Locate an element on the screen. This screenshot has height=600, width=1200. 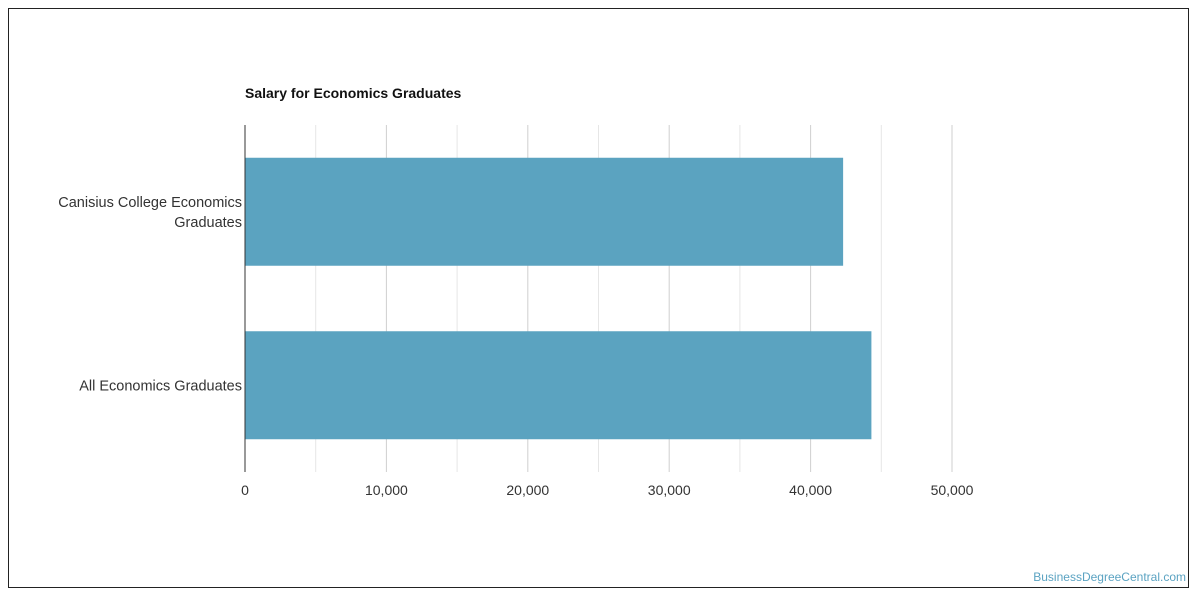
x-tick-label: 30,000 is located at coordinates (669, 490).